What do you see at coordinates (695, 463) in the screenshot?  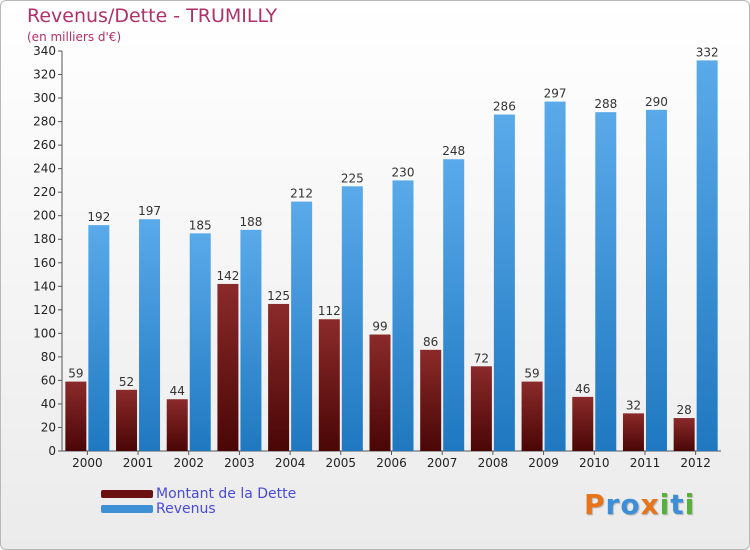 I see `x-tick-label: 2012` at bounding box center [695, 463].